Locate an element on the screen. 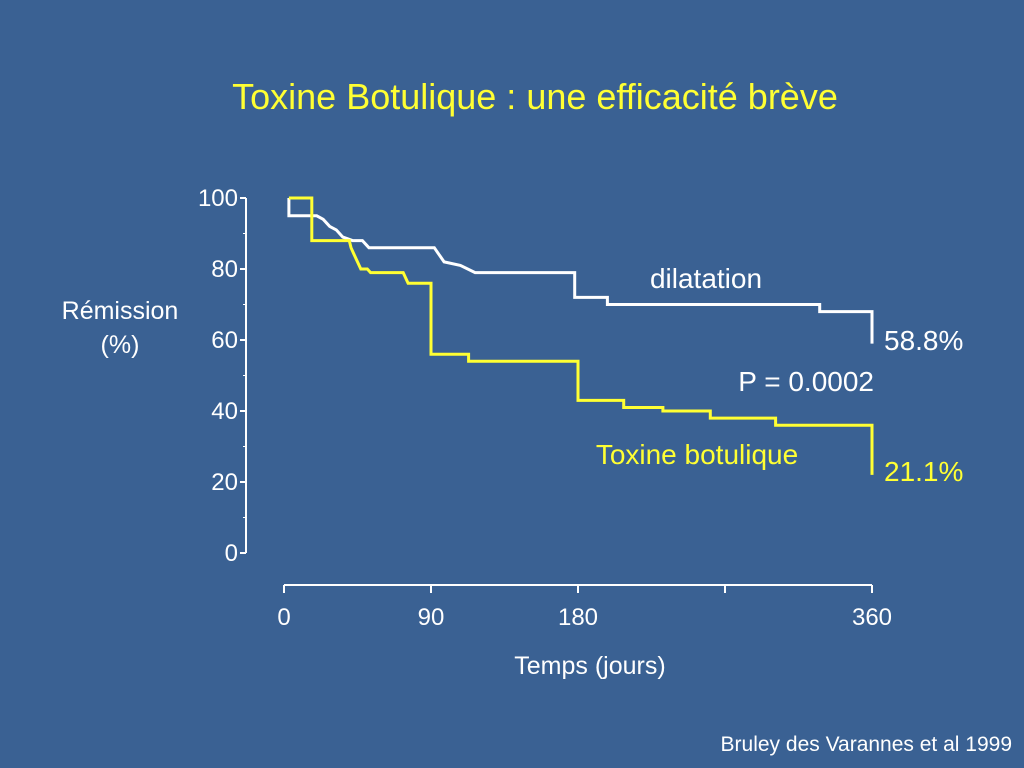 Image resolution: width=1024 pixels, height=768 pixels. y-tick-label: 60 is located at coordinates (224, 340).